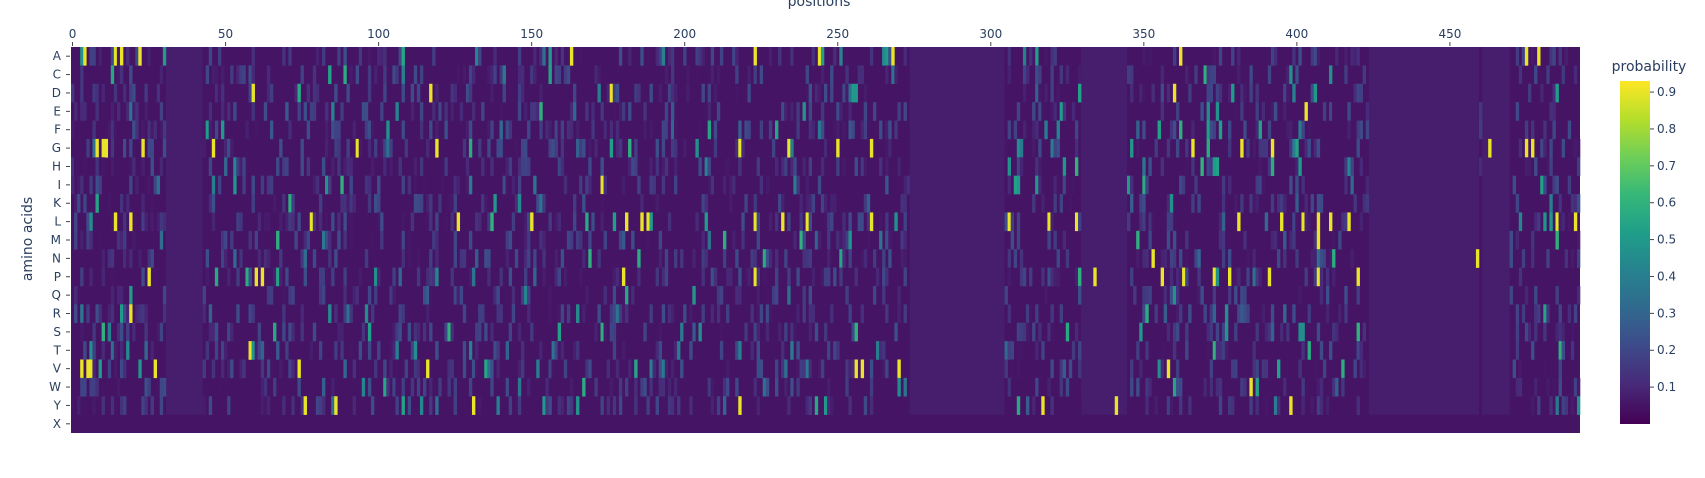  What do you see at coordinates (57, 222) in the screenshot?
I see `y-tick-label: L` at bounding box center [57, 222].